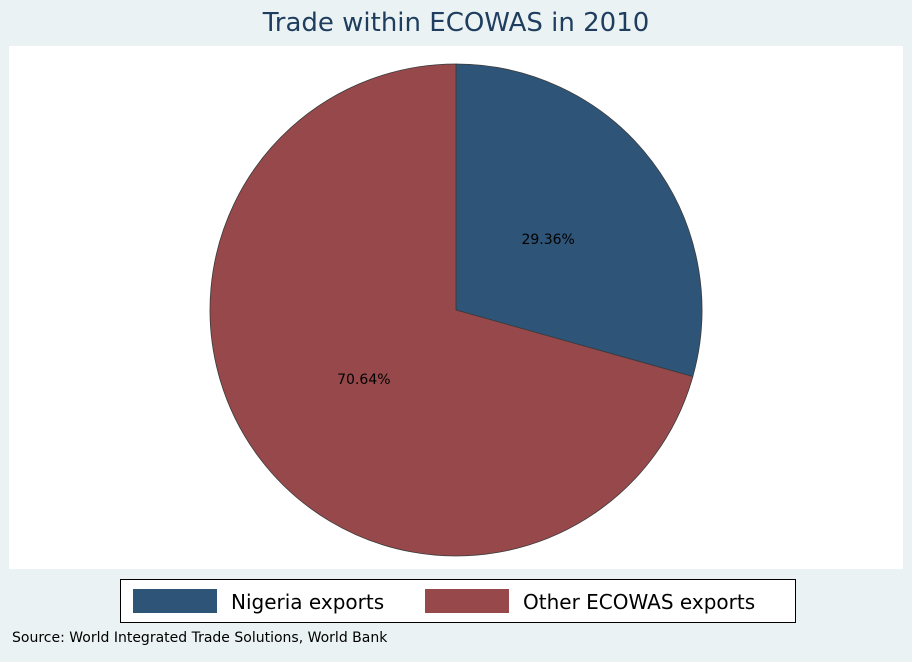 This screenshot has height=662, width=912. Describe the element at coordinates (308, 602) in the screenshot. I see `legend-label-nigeria: Nigeria exports` at that location.